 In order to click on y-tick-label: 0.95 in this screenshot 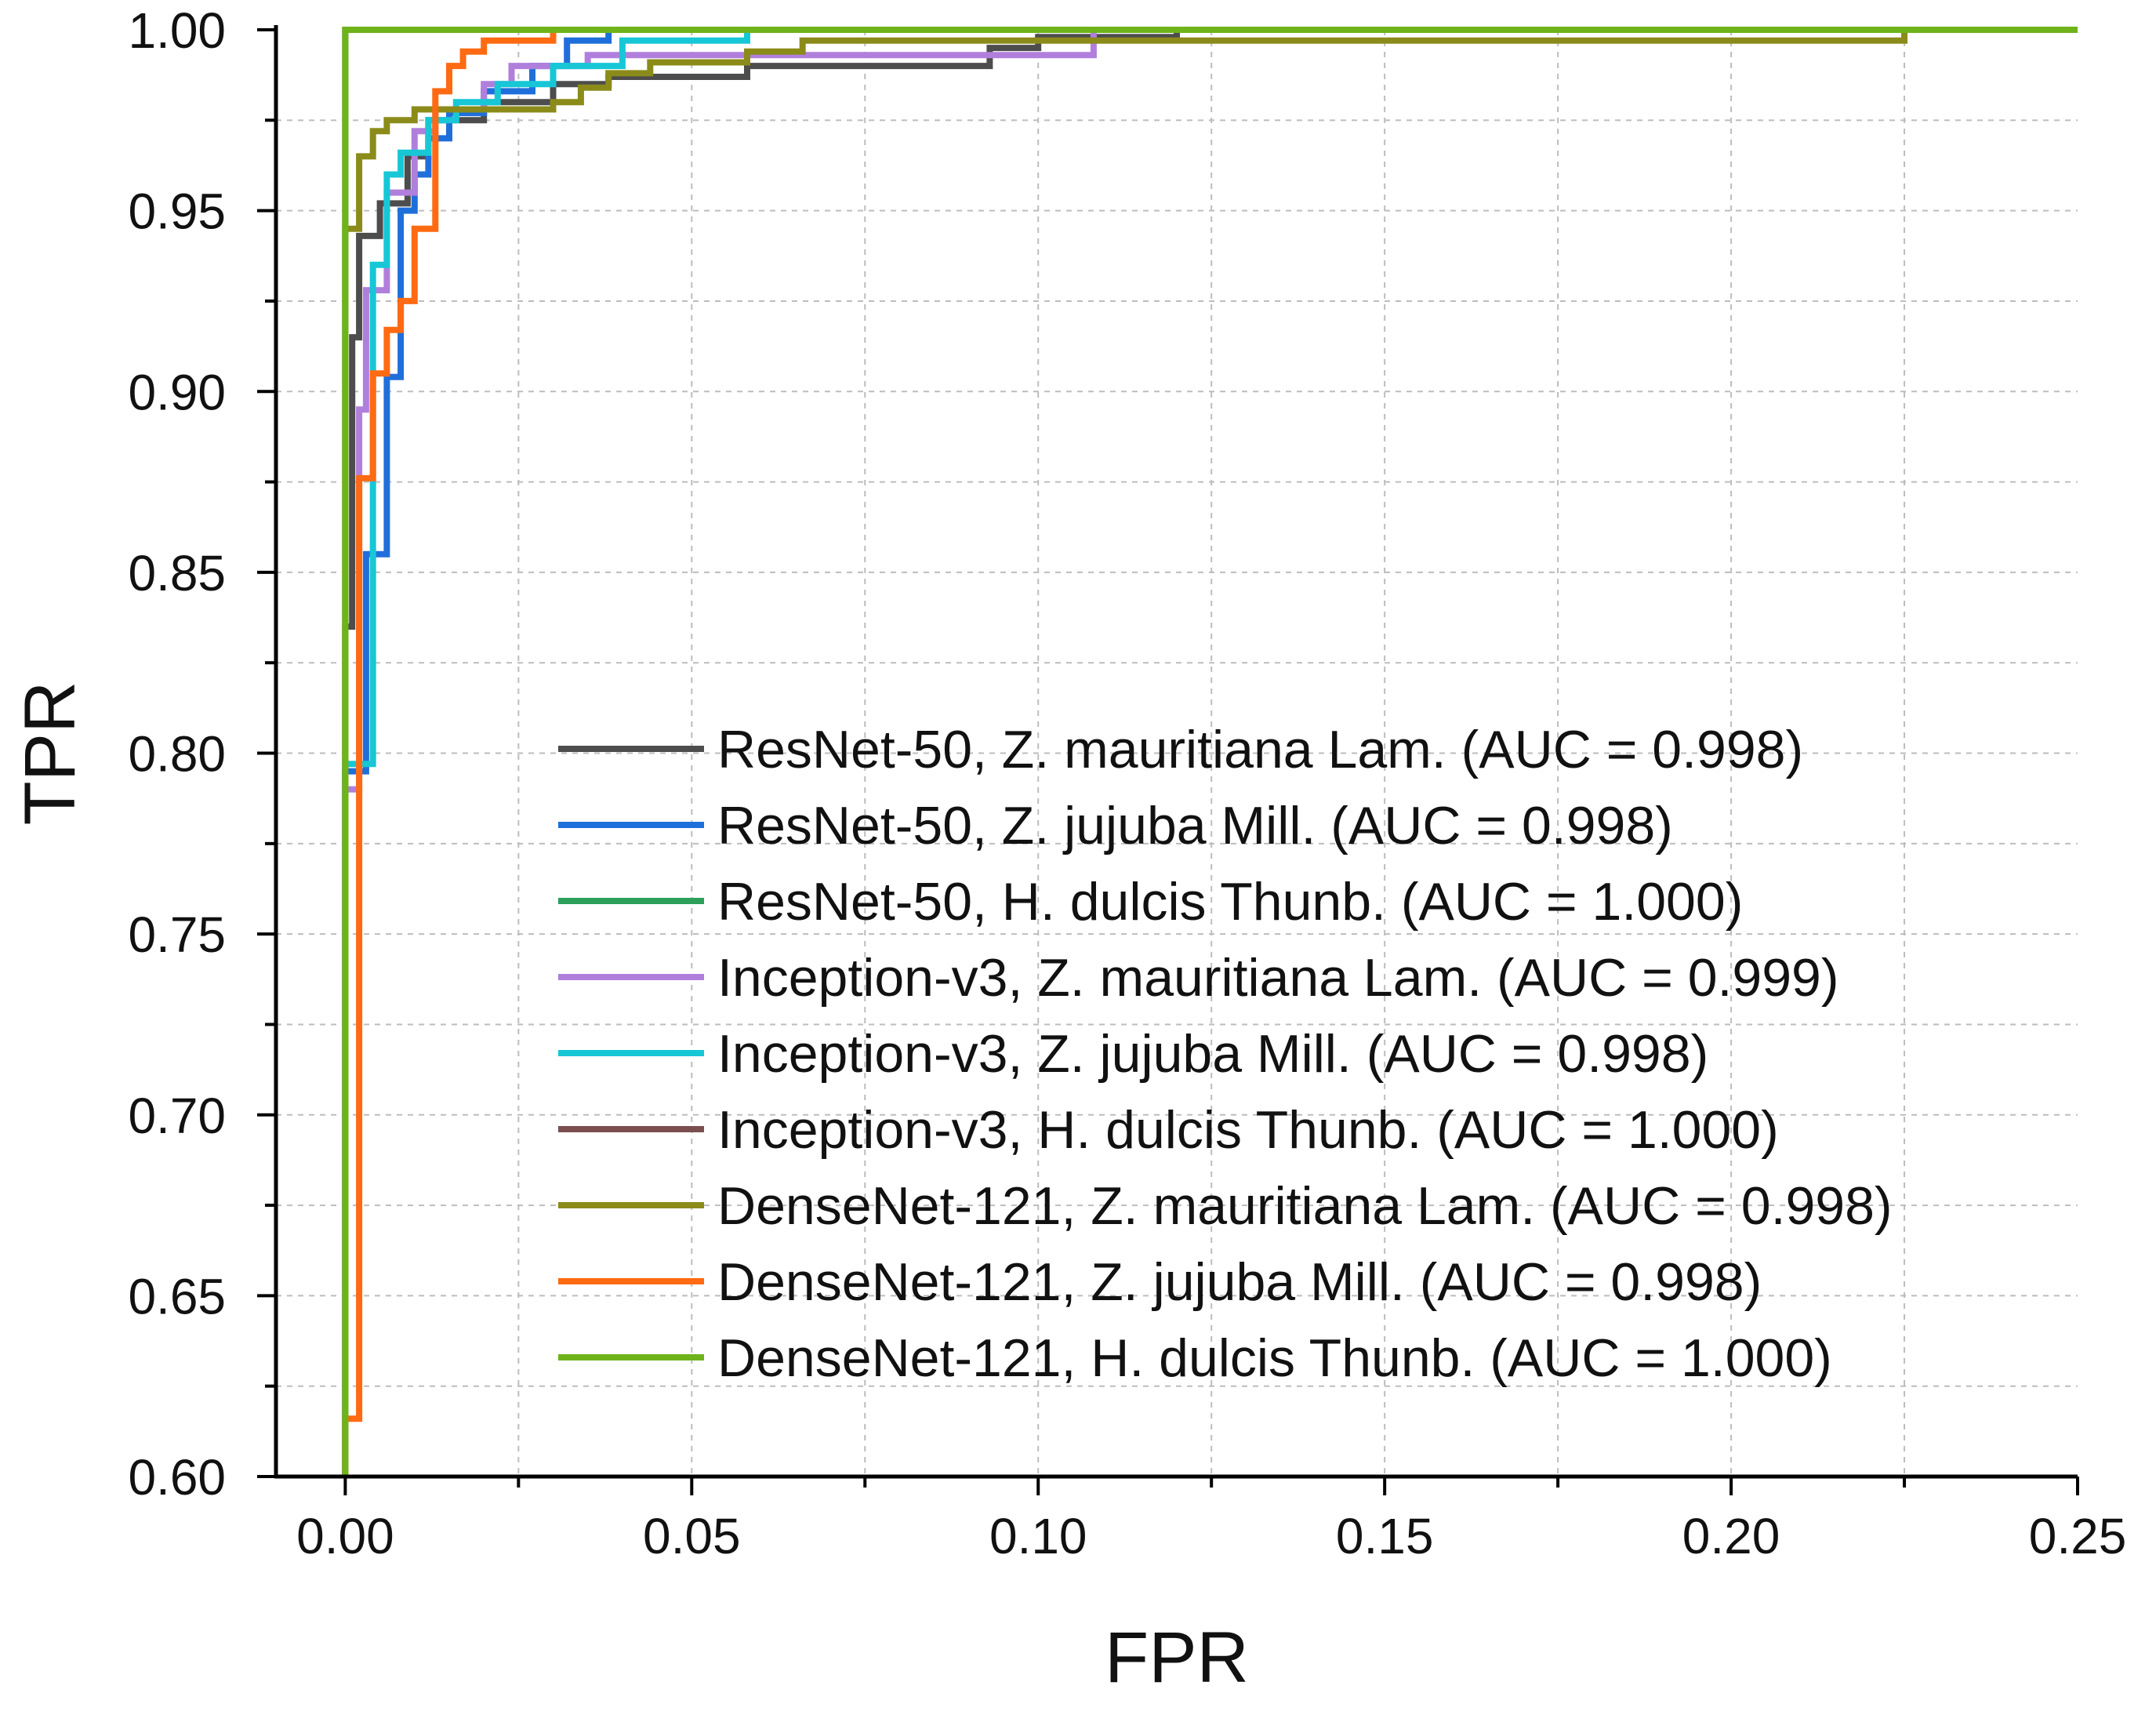, I will do `click(177, 211)`.